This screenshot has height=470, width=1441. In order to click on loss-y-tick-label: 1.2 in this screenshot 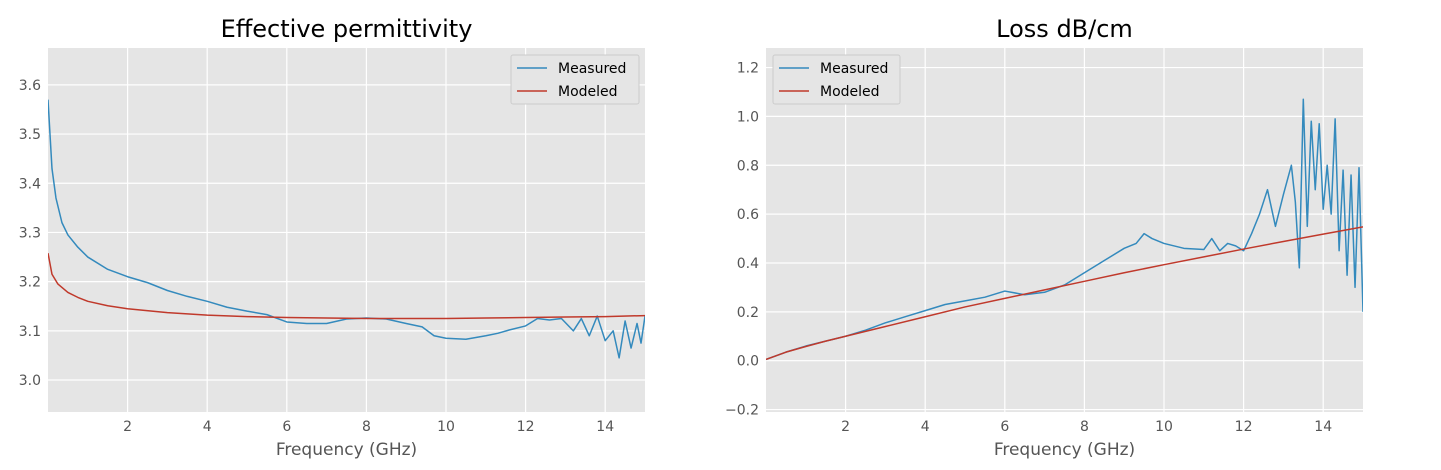, I will do `click(748, 69)`.